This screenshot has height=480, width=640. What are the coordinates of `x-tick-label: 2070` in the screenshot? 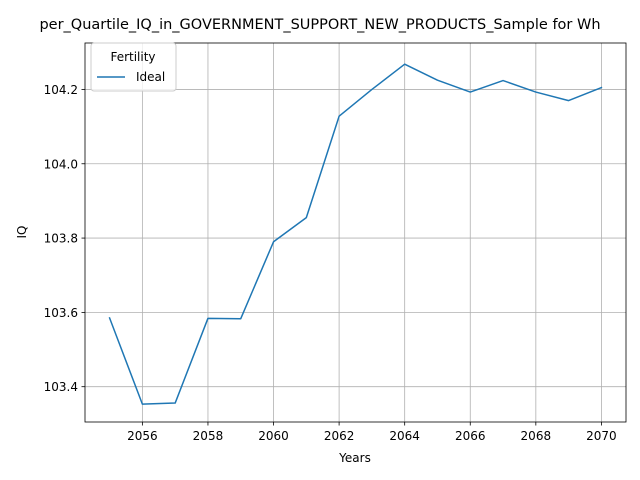 It's located at (601, 436).